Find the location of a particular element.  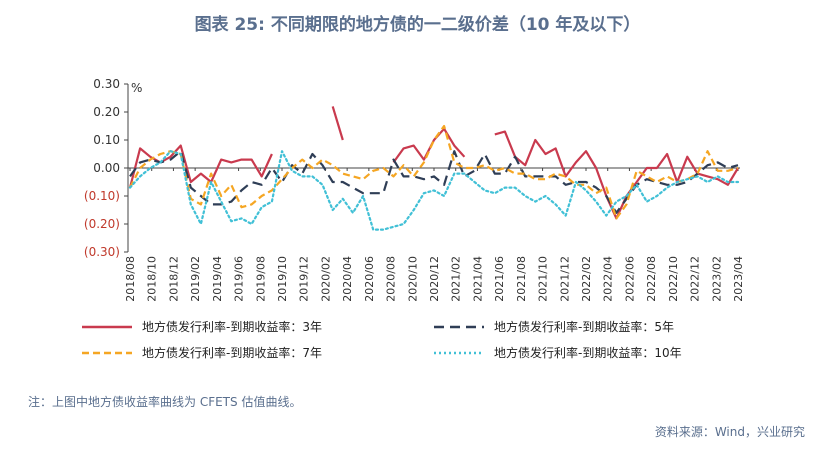

x-tick-label: 2023/02 is located at coordinates (716, 279).